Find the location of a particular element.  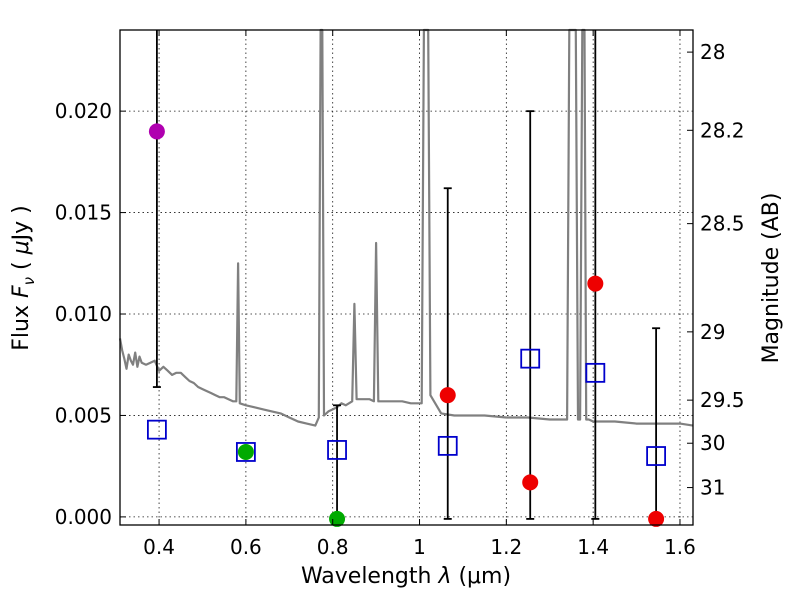

y-axis-label-F: F is located at coordinates (21, 291).